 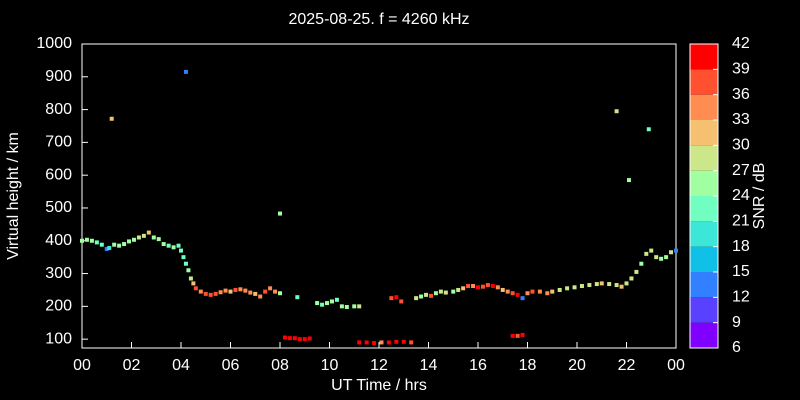 I want to click on chart-title: 2025-08-25. f = 4260 kHz, so click(x=378, y=19).